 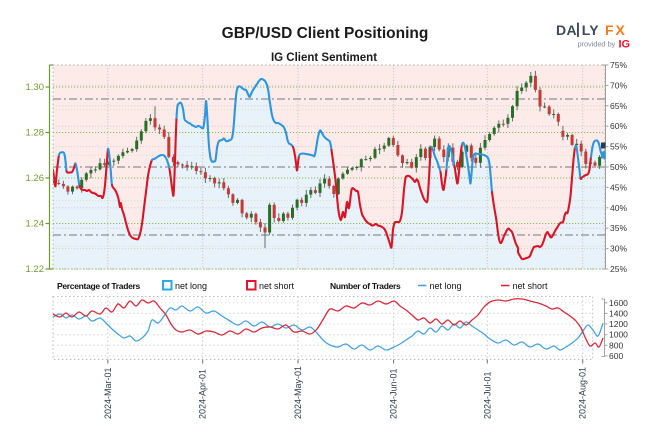 I want to click on svg-text: 1200, so click(x=618, y=324).